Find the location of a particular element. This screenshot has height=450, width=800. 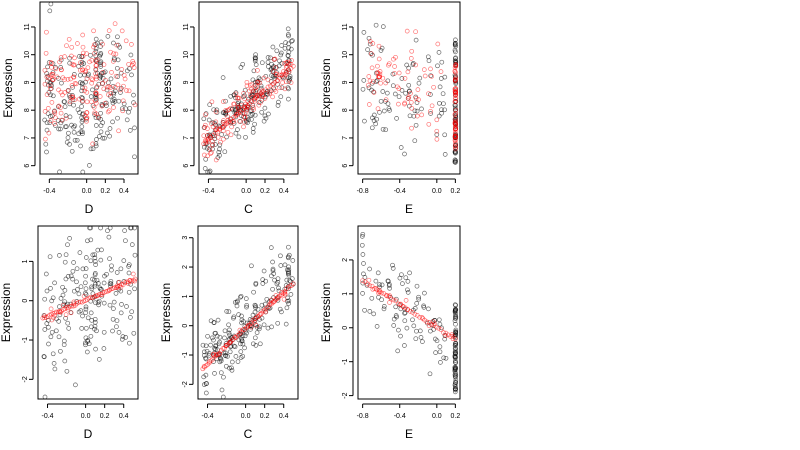

panel-4: -0.4 0.0 0.2 0.4 D -2 -1 0 1 Expression is located at coordinates (69, 333).